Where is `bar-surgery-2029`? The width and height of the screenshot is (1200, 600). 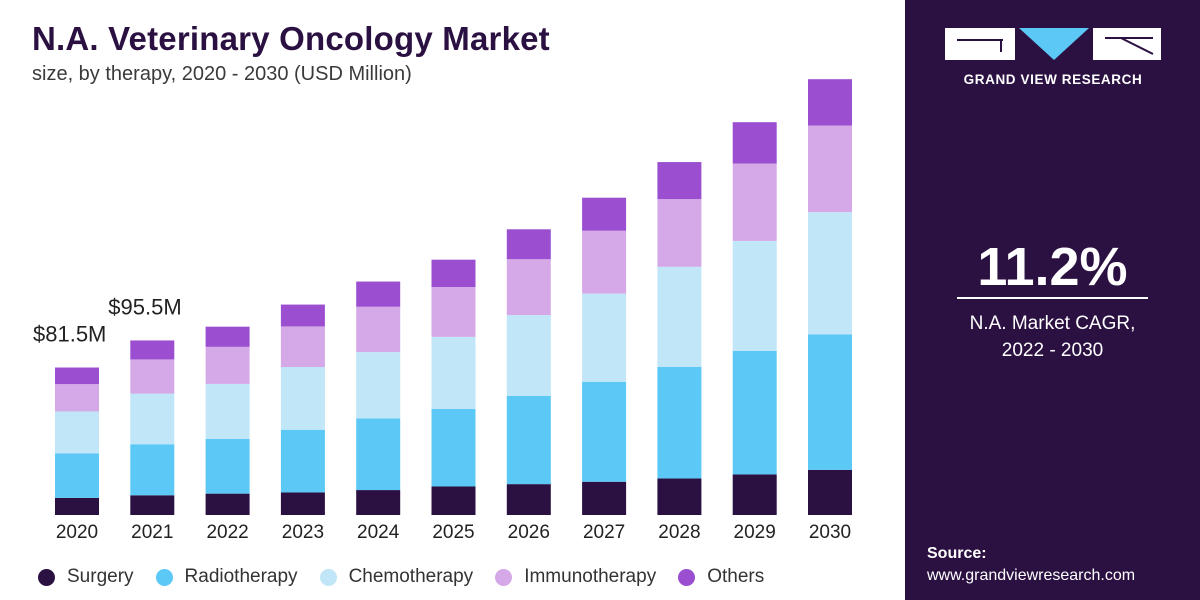
bar-surgery-2029 is located at coordinates (754, 494).